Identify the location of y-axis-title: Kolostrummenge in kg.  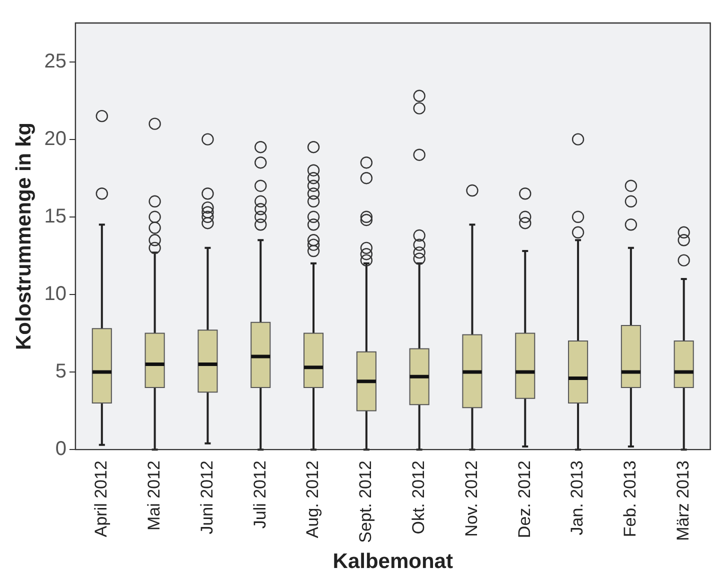
(24, 236).